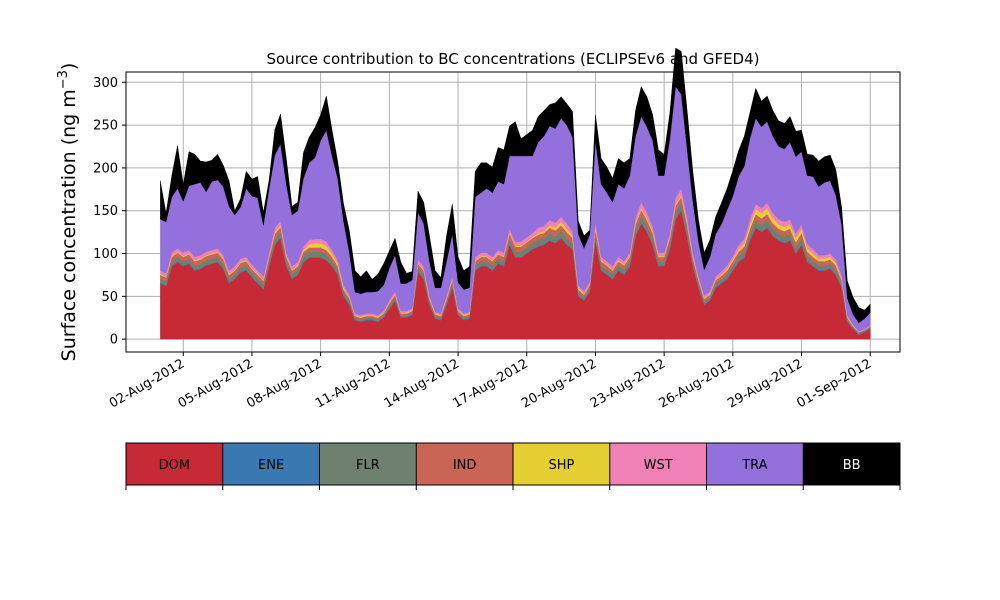 Image resolution: width=1000 pixels, height=600 pixels. Describe the element at coordinates (147, 383) in the screenshot. I see `x-tick-label: 02-Aug-2012` at that location.